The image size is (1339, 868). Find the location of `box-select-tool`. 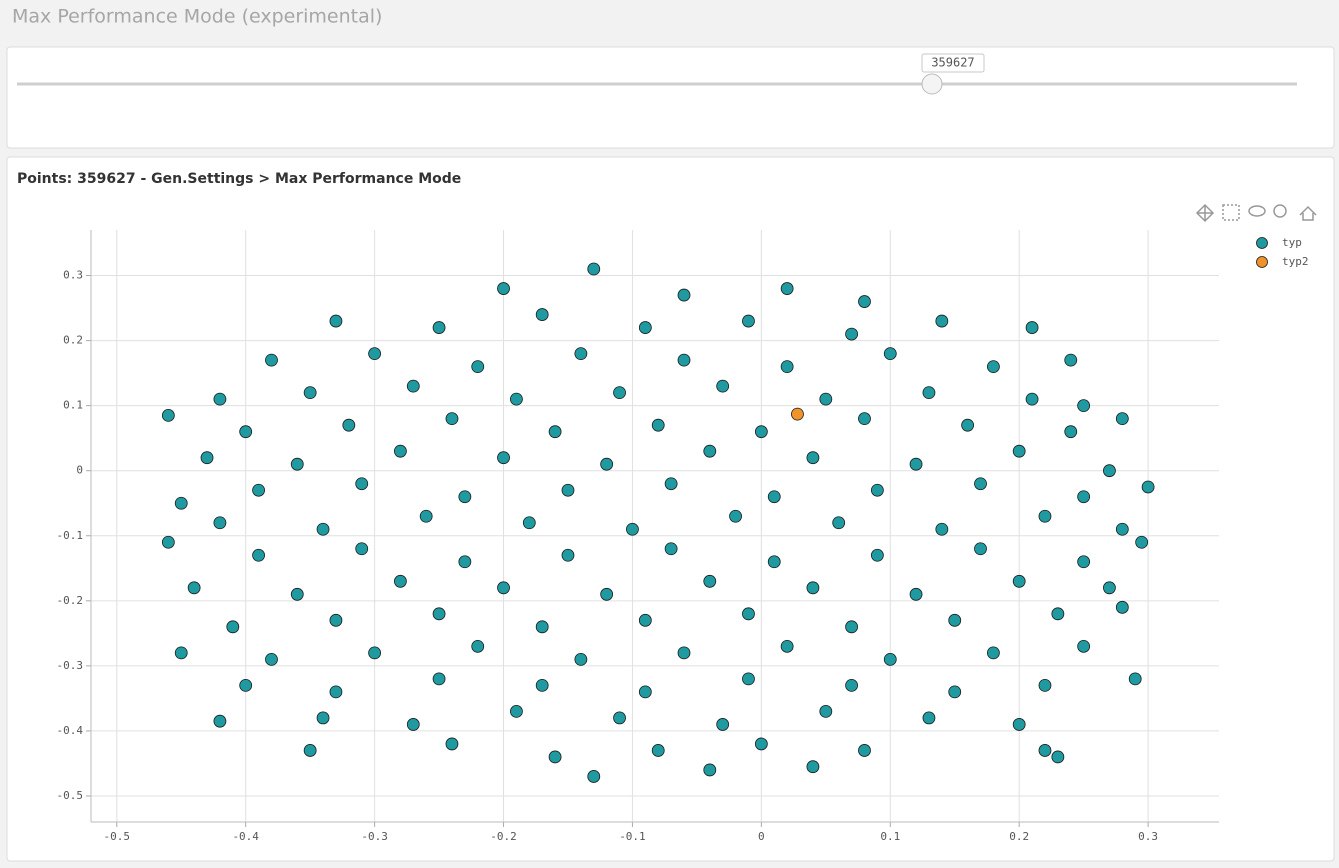

box-select-tool is located at coordinates (1231, 212).